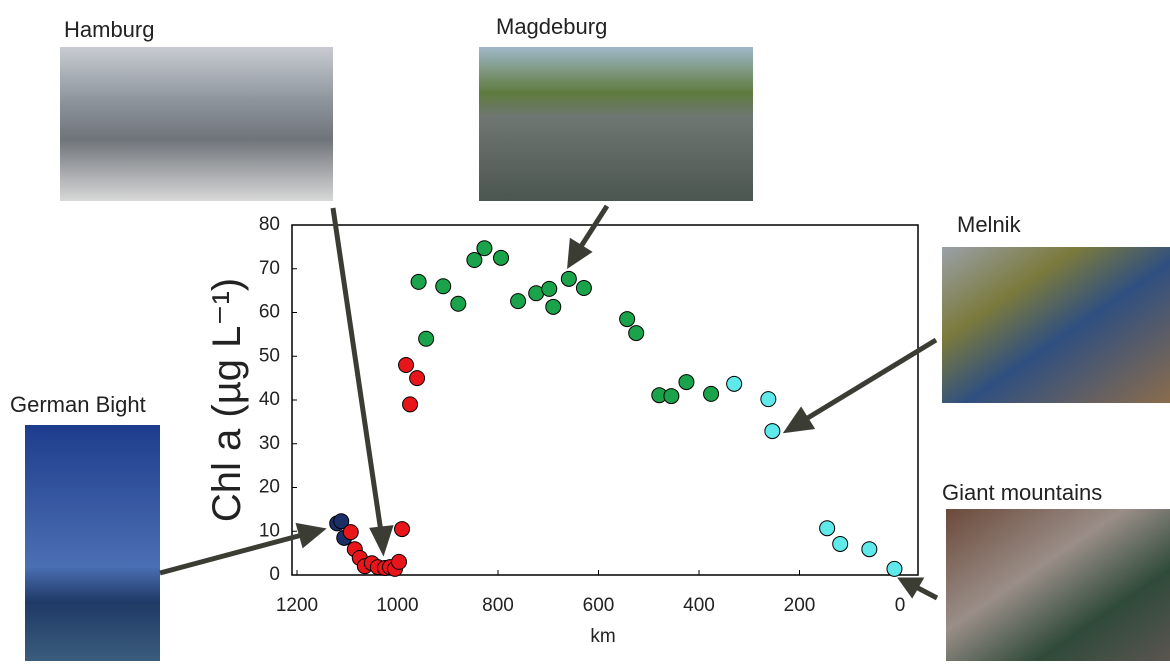 The image size is (1170, 666). Describe the element at coordinates (269, 487) in the screenshot. I see `y-tick-label: 20` at that location.